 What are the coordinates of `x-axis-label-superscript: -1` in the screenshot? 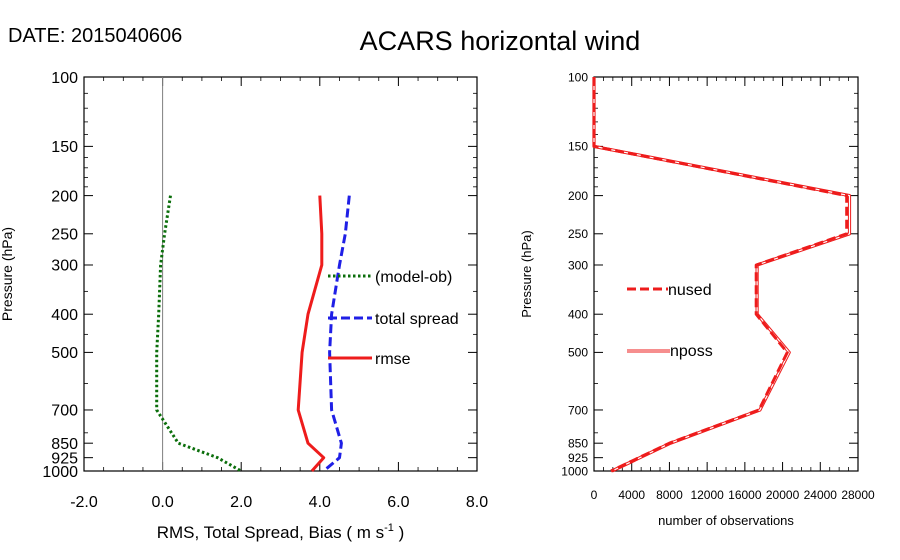 It's located at (389, 528).